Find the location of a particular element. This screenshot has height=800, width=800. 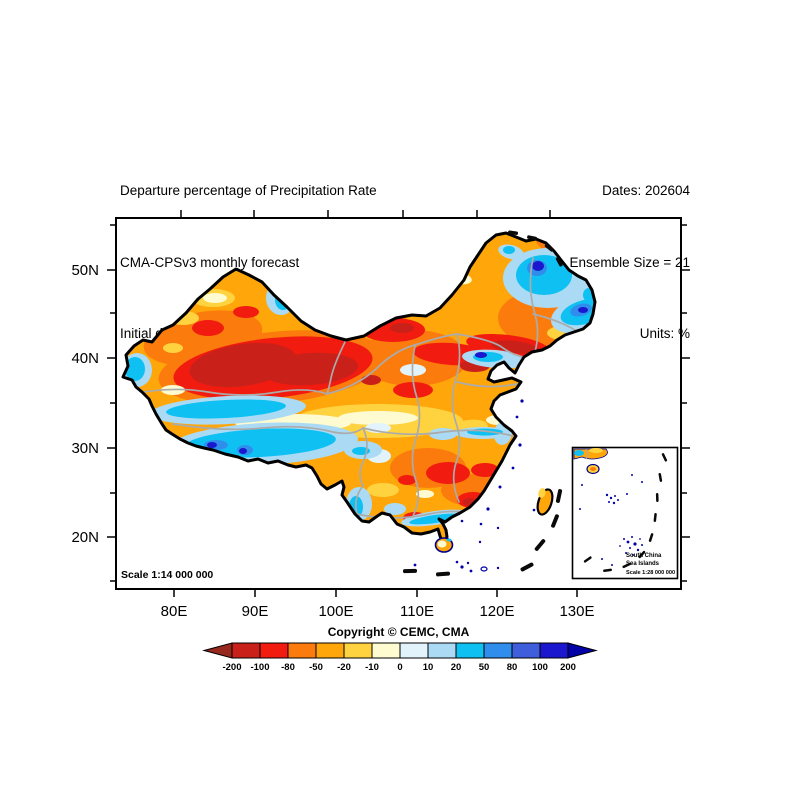

model-name: CMA-CPSv3 monthly forecast is located at coordinates (210, 262).